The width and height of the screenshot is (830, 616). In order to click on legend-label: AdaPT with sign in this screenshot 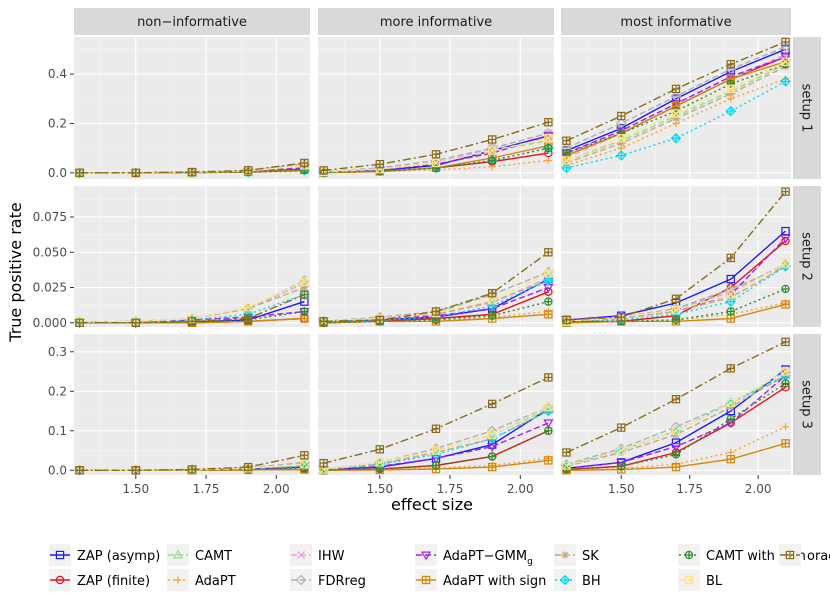, I will do `click(494, 581)`.